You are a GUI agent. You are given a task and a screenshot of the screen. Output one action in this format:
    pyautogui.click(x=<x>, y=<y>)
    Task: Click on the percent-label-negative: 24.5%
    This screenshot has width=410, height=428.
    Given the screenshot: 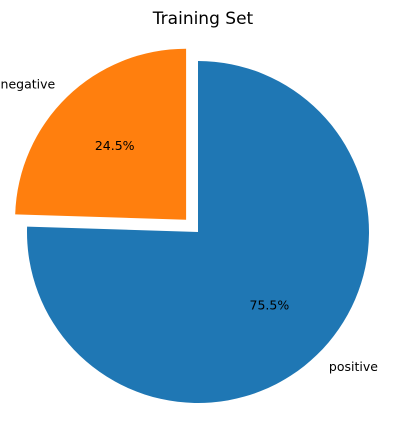 What is the action you would take?
    pyautogui.click(x=115, y=145)
    